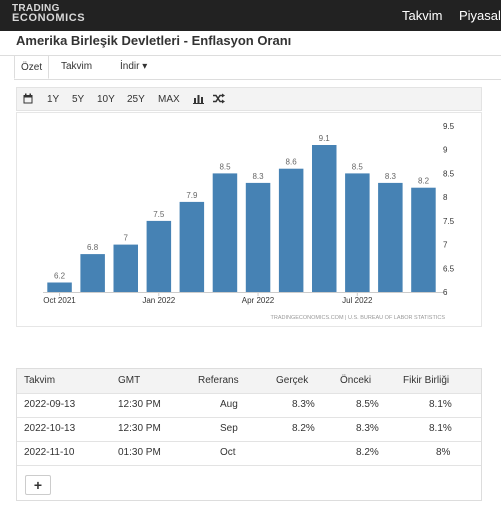 This screenshot has width=501, height=515. Describe the element at coordinates (367, 428) in the screenshot. I see `cell-previous: 8.3%` at that location.